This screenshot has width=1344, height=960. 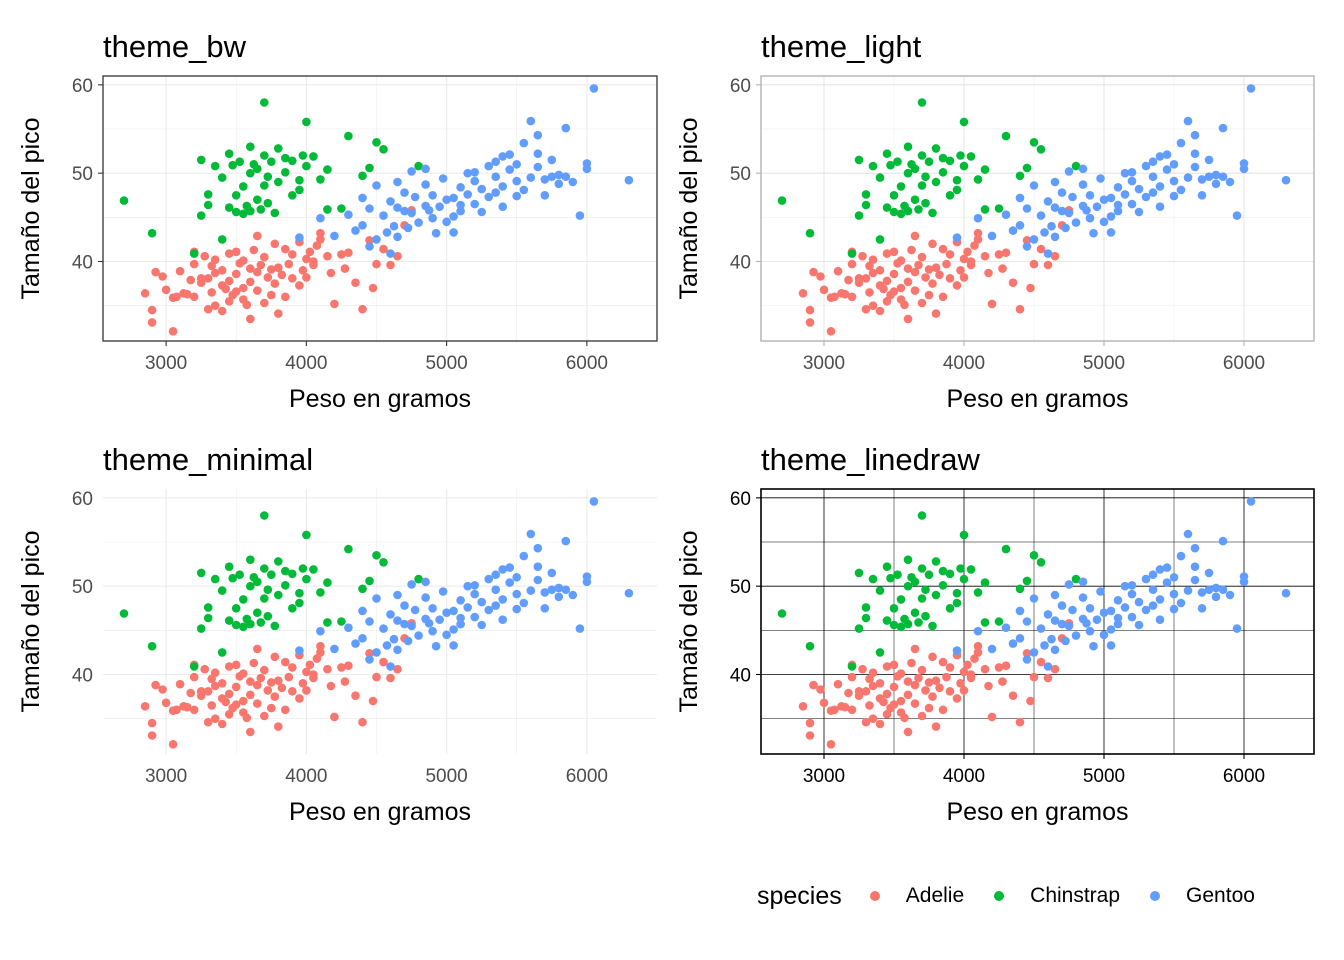 I want to click on y-axis: 40 50 60, so click(x=745, y=175).